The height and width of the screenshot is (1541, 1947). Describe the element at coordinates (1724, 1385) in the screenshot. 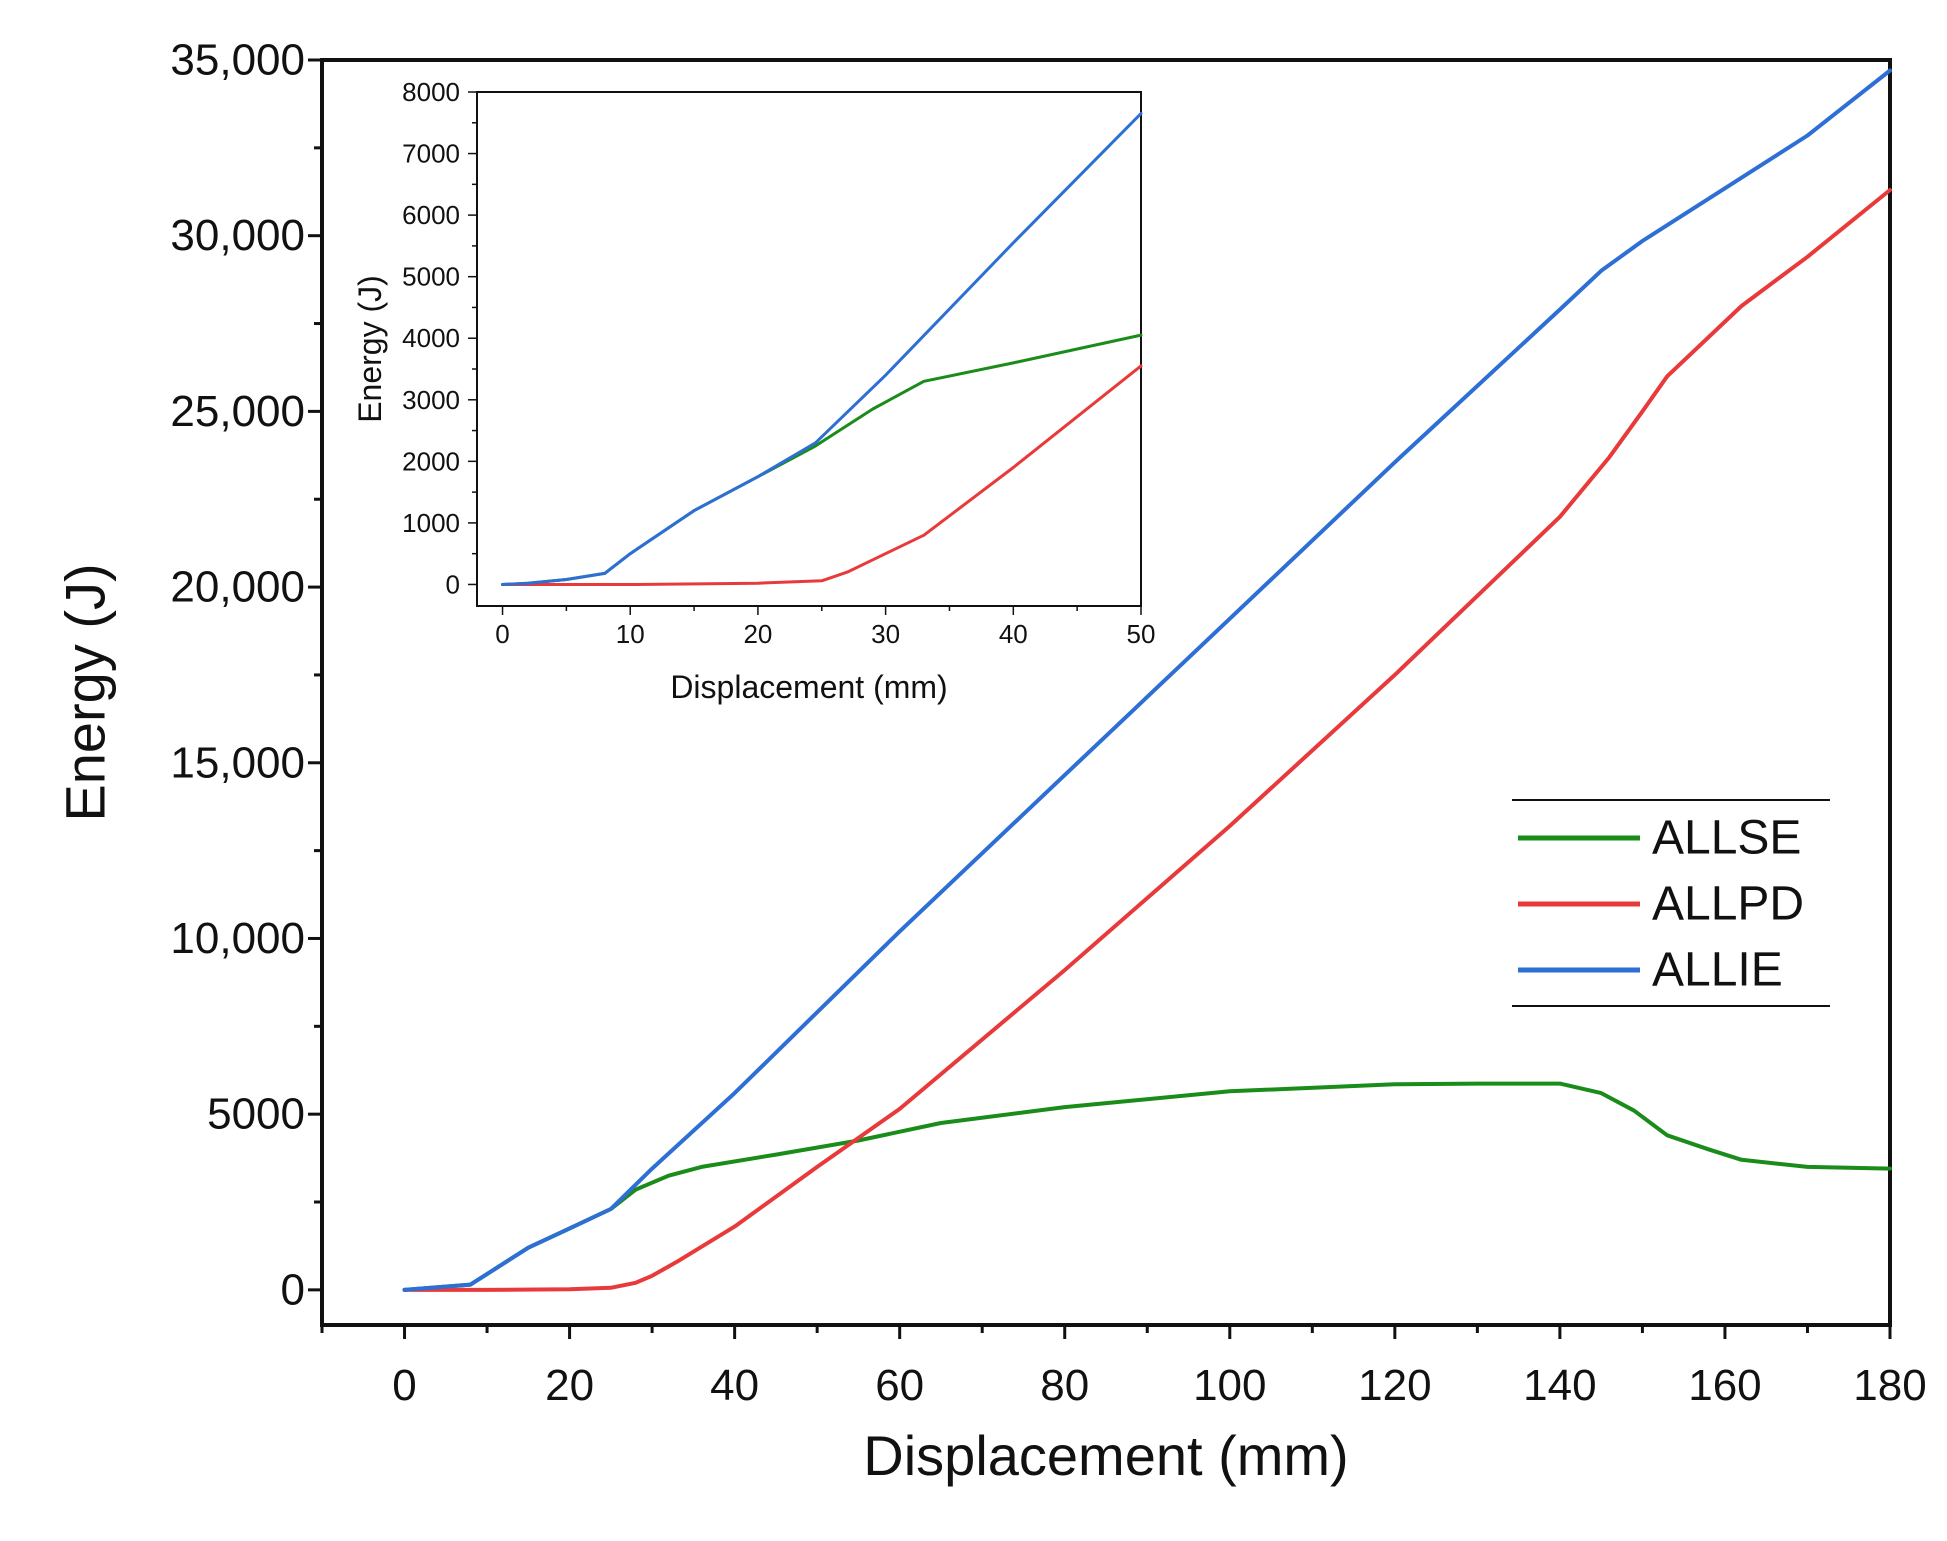

I see `main-x-tick-label: 160` at that location.